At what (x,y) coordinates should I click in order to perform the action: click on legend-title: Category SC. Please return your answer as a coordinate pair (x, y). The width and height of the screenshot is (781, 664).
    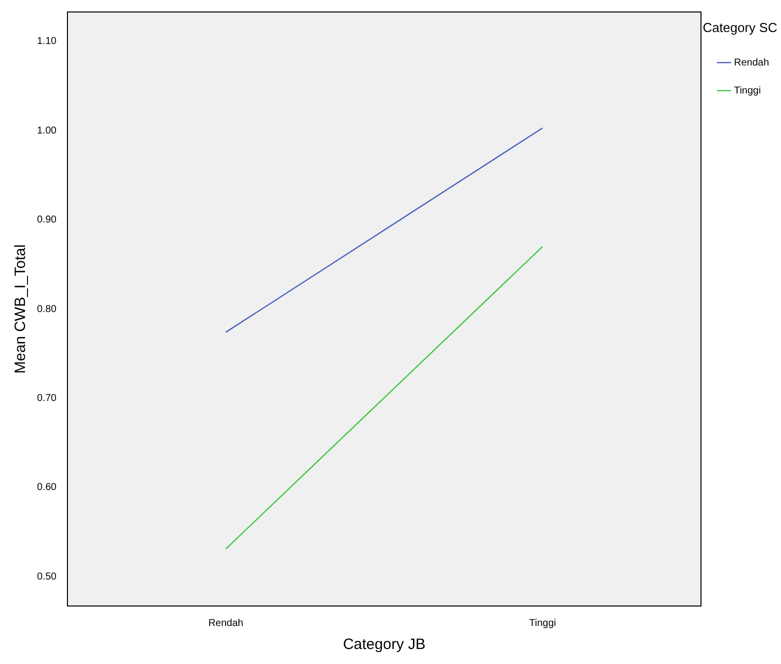
    Looking at the image, I should click on (740, 28).